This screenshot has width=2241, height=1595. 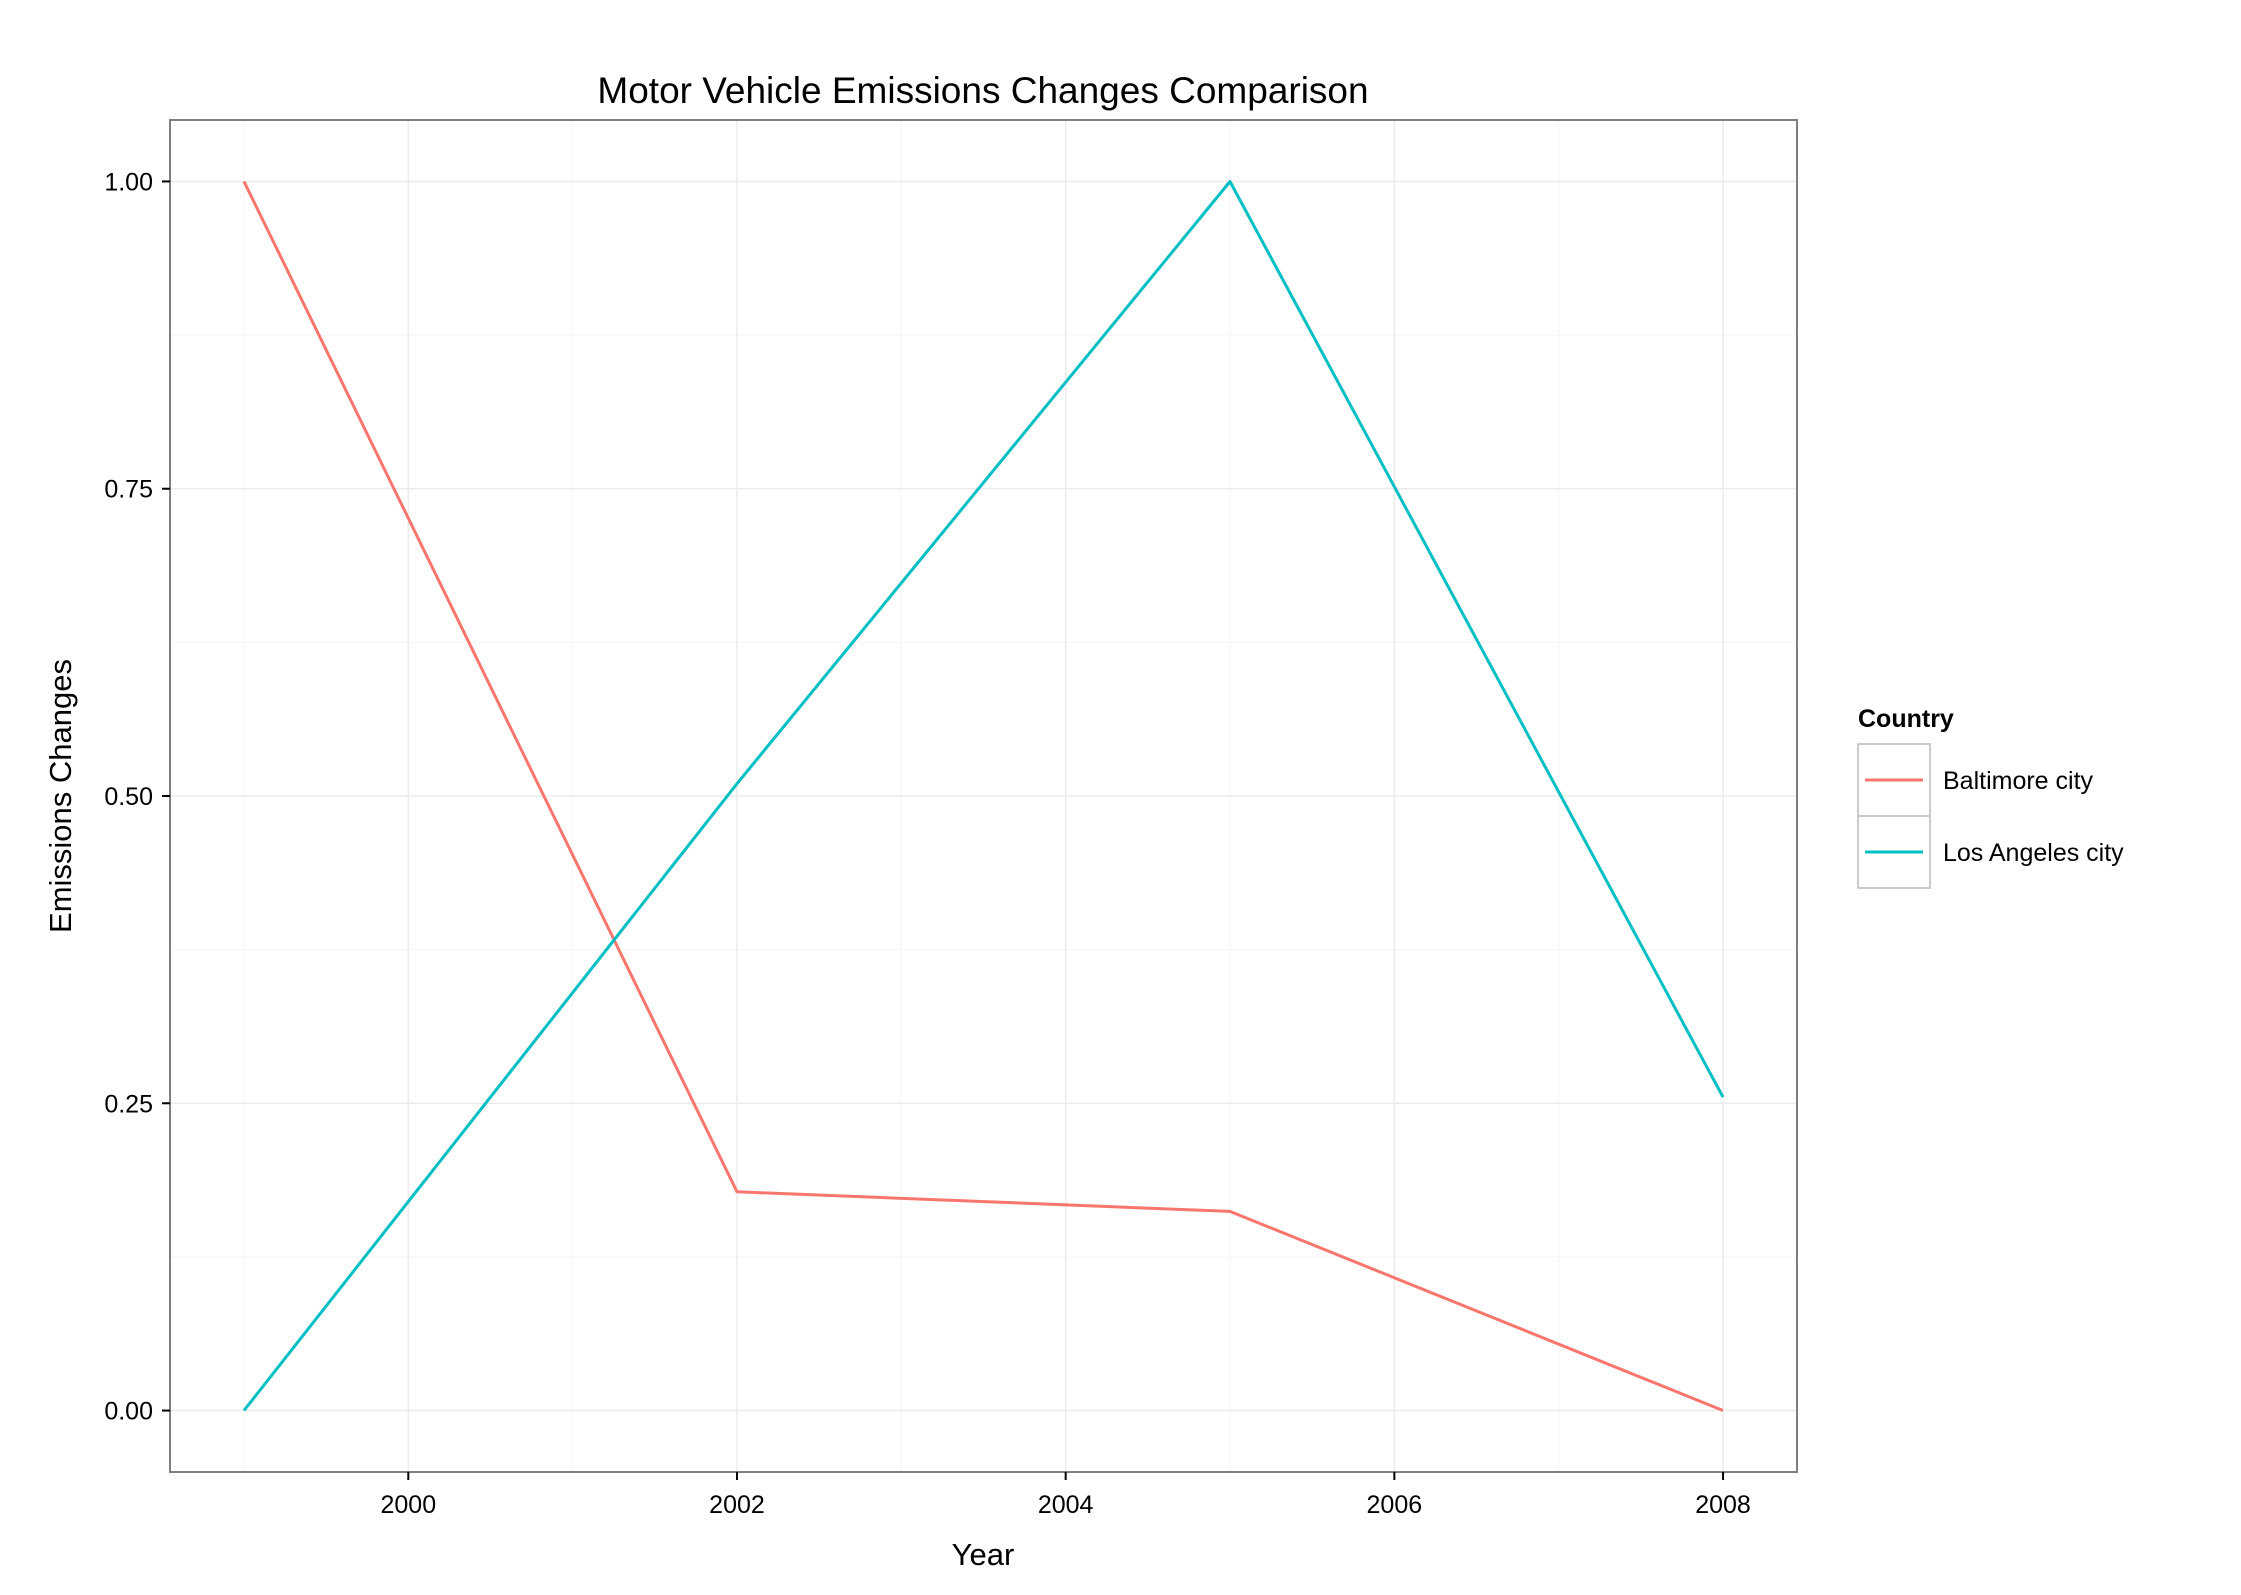 I want to click on legend: Country Baltimore city Los Angeles city, so click(x=1990, y=797).